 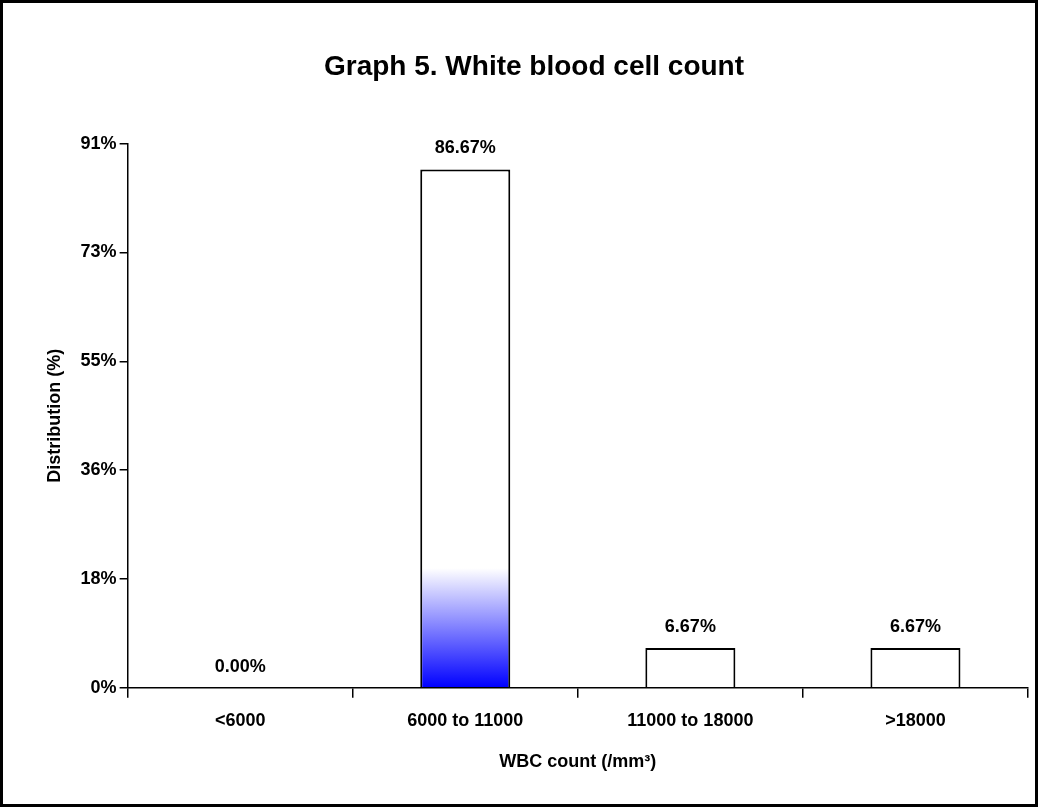 I want to click on y-tick-label: 73%, so click(x=98, y=251).